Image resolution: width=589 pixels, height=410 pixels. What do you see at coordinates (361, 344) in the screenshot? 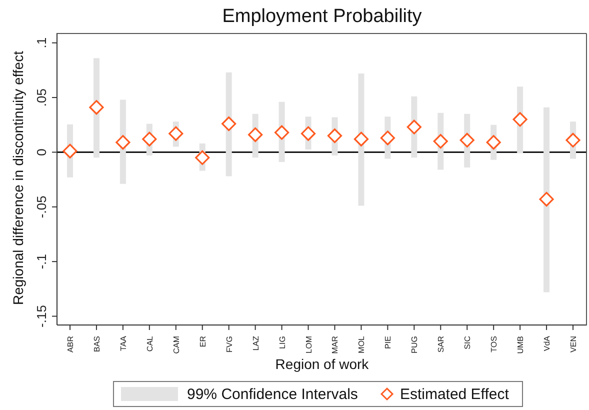
I see `x-tick-label: MOL` at bounding box center [361, 344].